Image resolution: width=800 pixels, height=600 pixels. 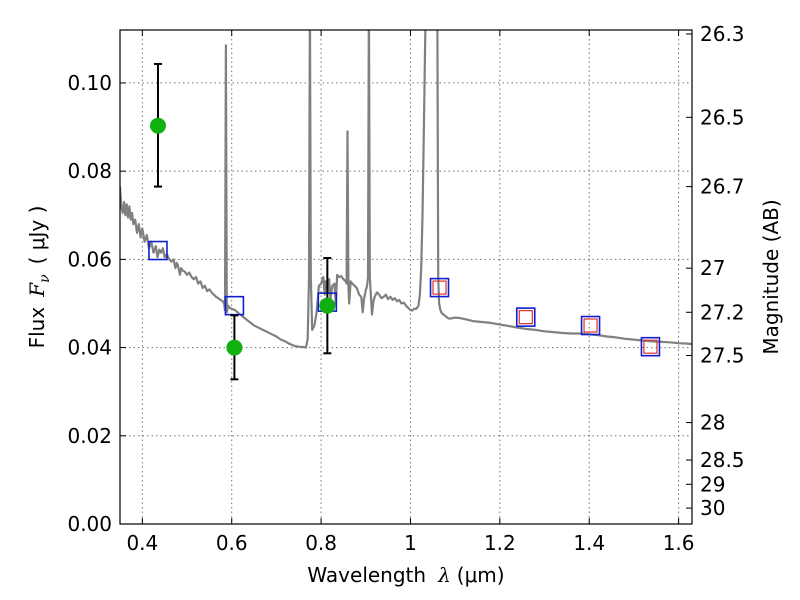 I want to click on y2-axis-title: Magnitude (AB), so click(x=771, y=276).